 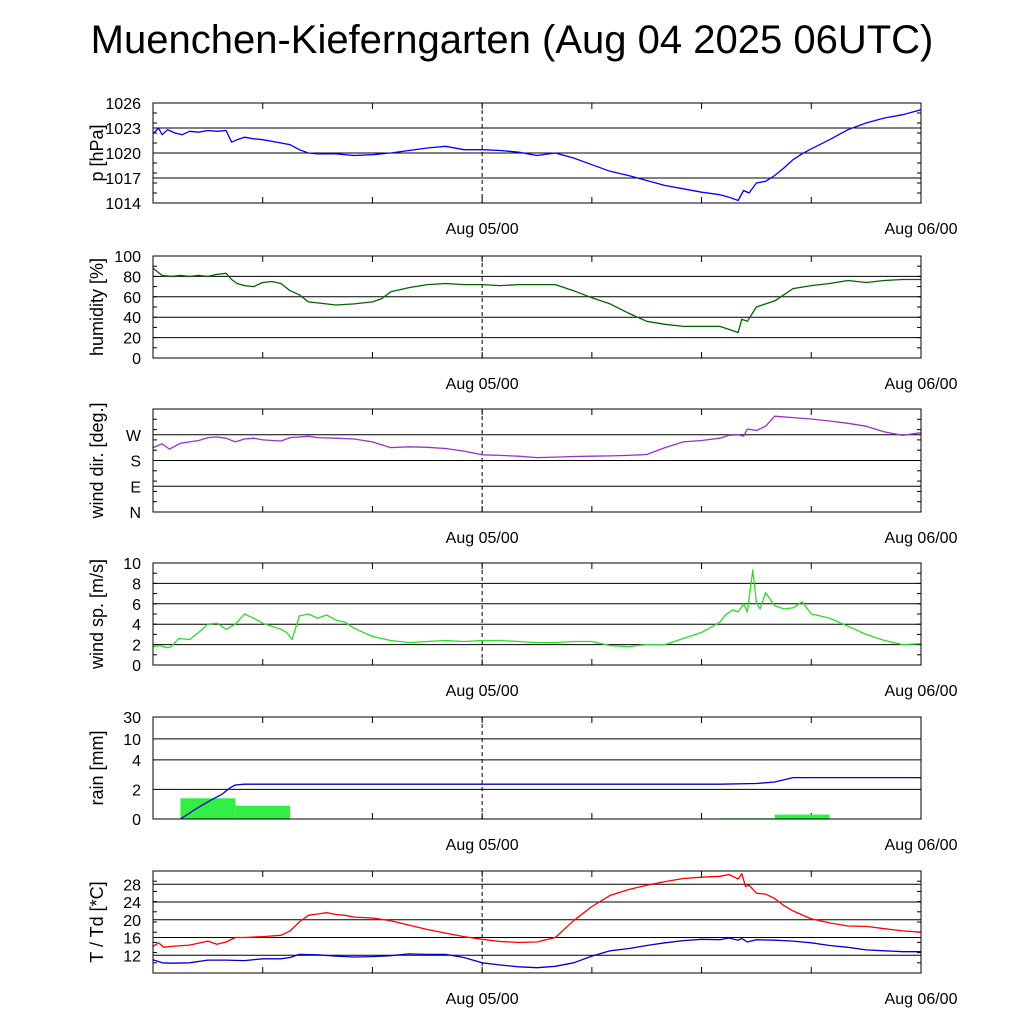 I want to click on temperature-ytick-label: 24, so click(x=132, y=903).